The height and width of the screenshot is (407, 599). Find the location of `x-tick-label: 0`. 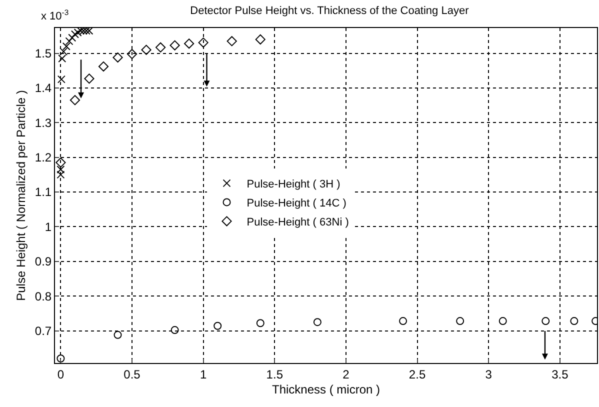

x-tick-label: 0 is located at coordinates (60, 374).